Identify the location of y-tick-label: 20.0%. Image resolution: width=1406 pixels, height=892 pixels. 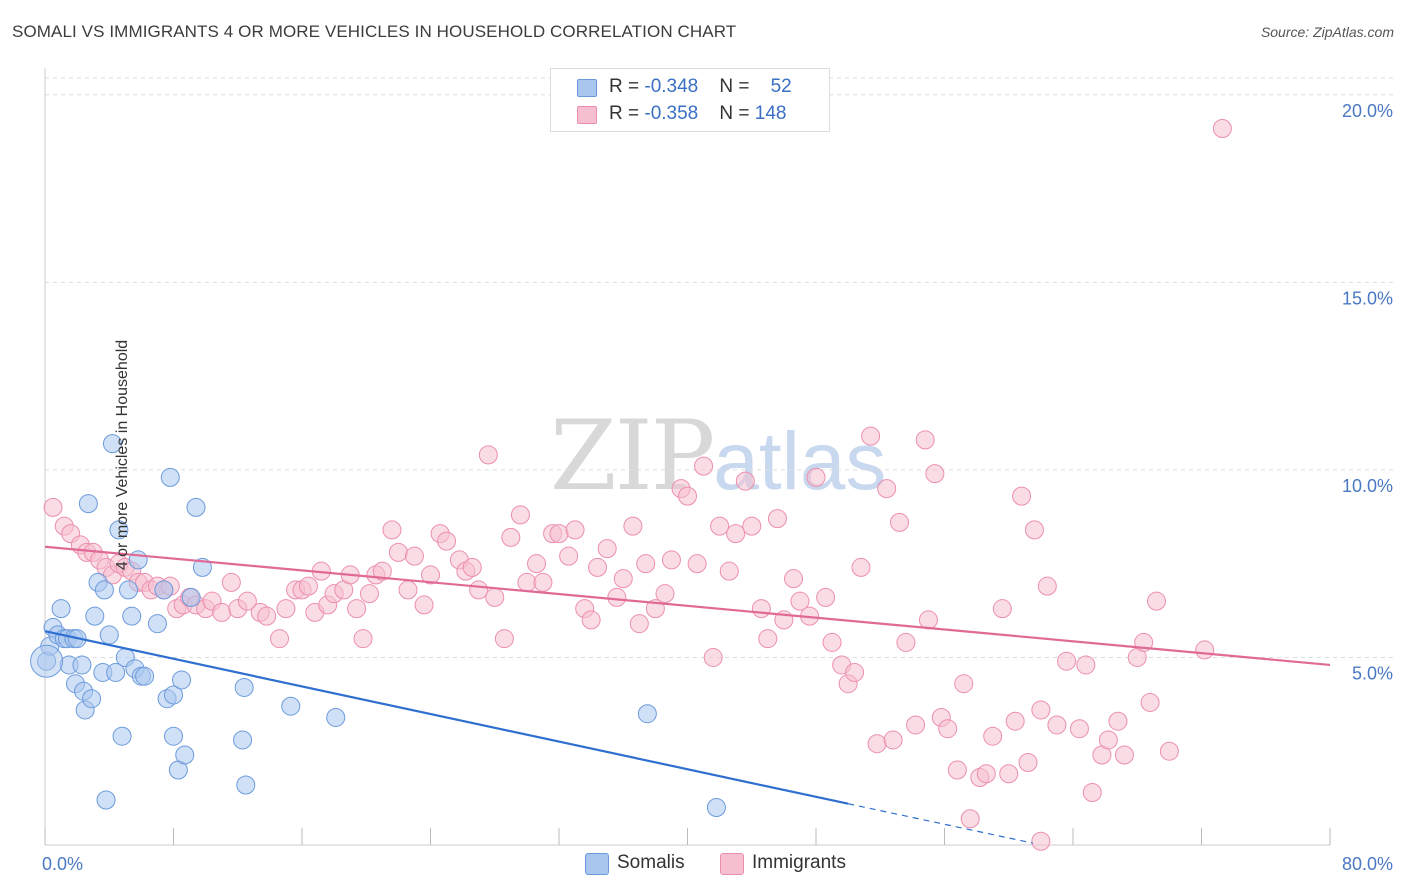
(1367, 111).